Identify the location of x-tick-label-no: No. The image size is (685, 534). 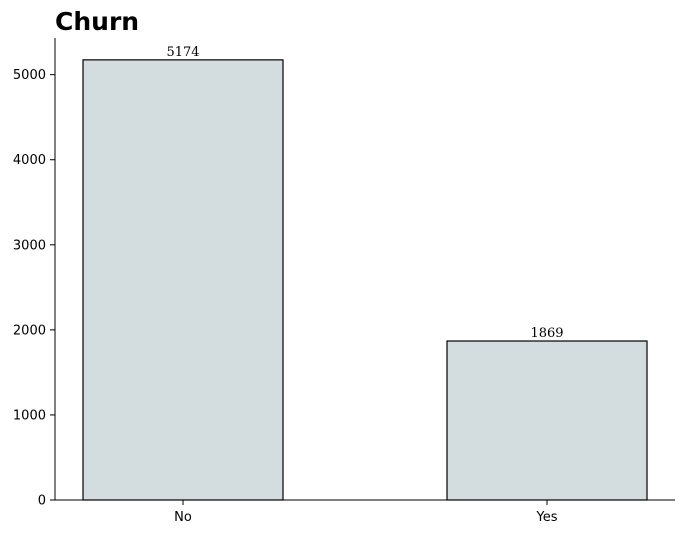
(183, 517).